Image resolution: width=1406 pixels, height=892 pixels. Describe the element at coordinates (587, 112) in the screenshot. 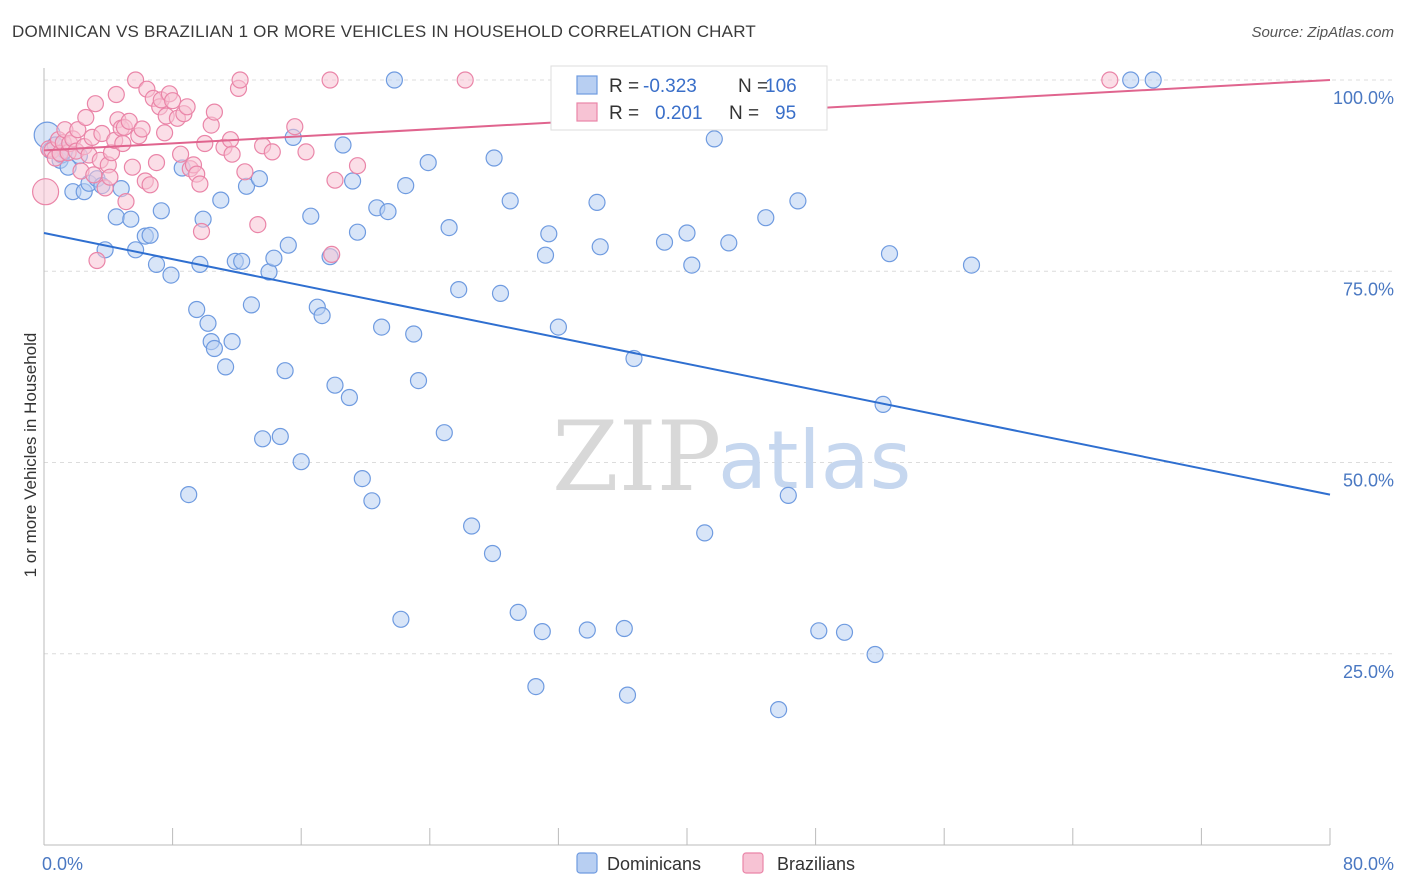

I see `stats-swatch-brazilians` at that location.